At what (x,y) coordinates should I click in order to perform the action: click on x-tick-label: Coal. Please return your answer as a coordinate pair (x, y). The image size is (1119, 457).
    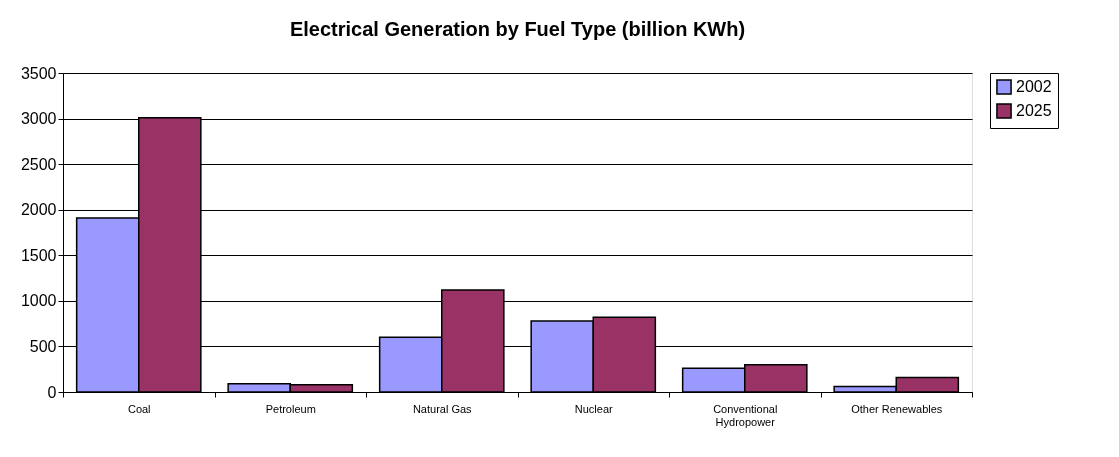
    Looking at the image, I should click on (139, 408).